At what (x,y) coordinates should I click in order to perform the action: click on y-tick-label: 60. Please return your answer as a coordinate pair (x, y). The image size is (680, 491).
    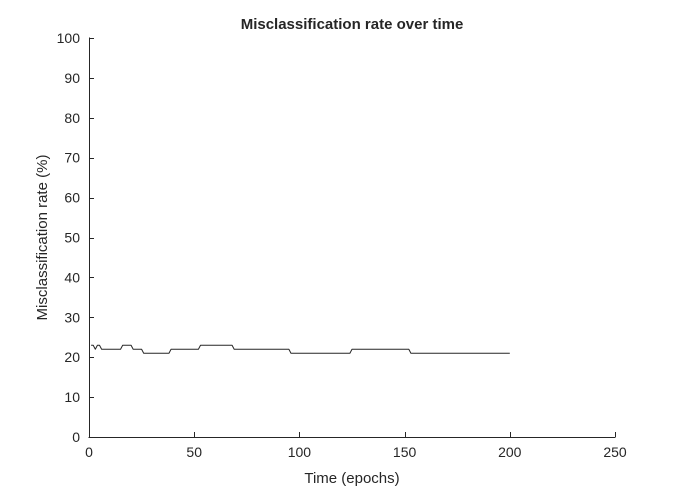
    Looking at the image, I should click on (72, 198).